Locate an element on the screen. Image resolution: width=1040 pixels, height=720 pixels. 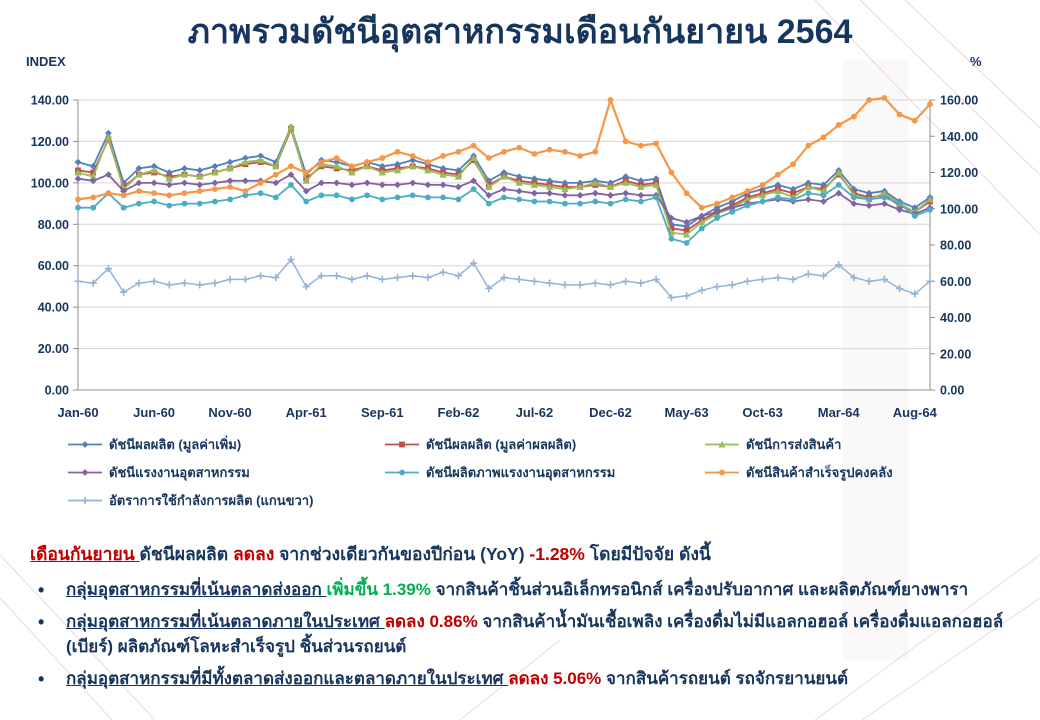
svg-text: Jul-62 is located at coordinates (535, 412).